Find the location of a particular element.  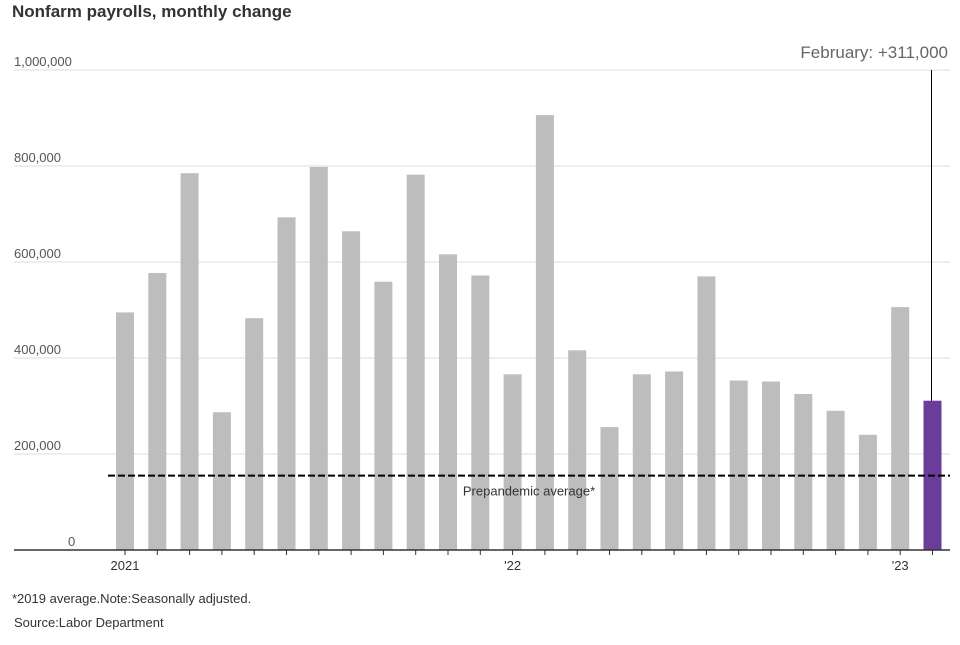

annotation: February: +311,000 is located at coordinates (874, 222).